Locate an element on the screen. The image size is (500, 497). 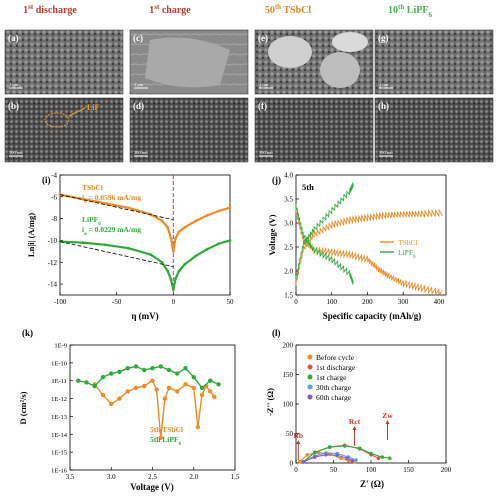
legend-marker is located at coordinates (310, 367).